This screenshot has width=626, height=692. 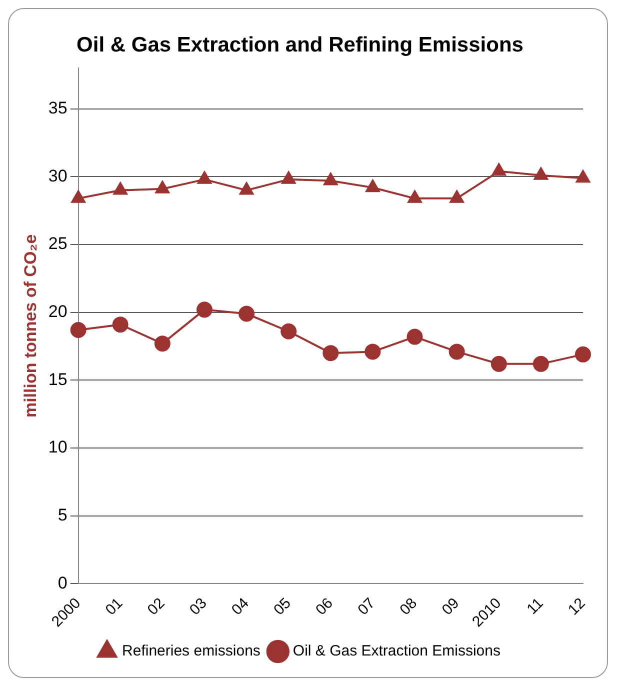 What do you see at coordinates (63, 515) in the screenshot?
I see `y-tick-label: 5` at bounding box center [63, 515].